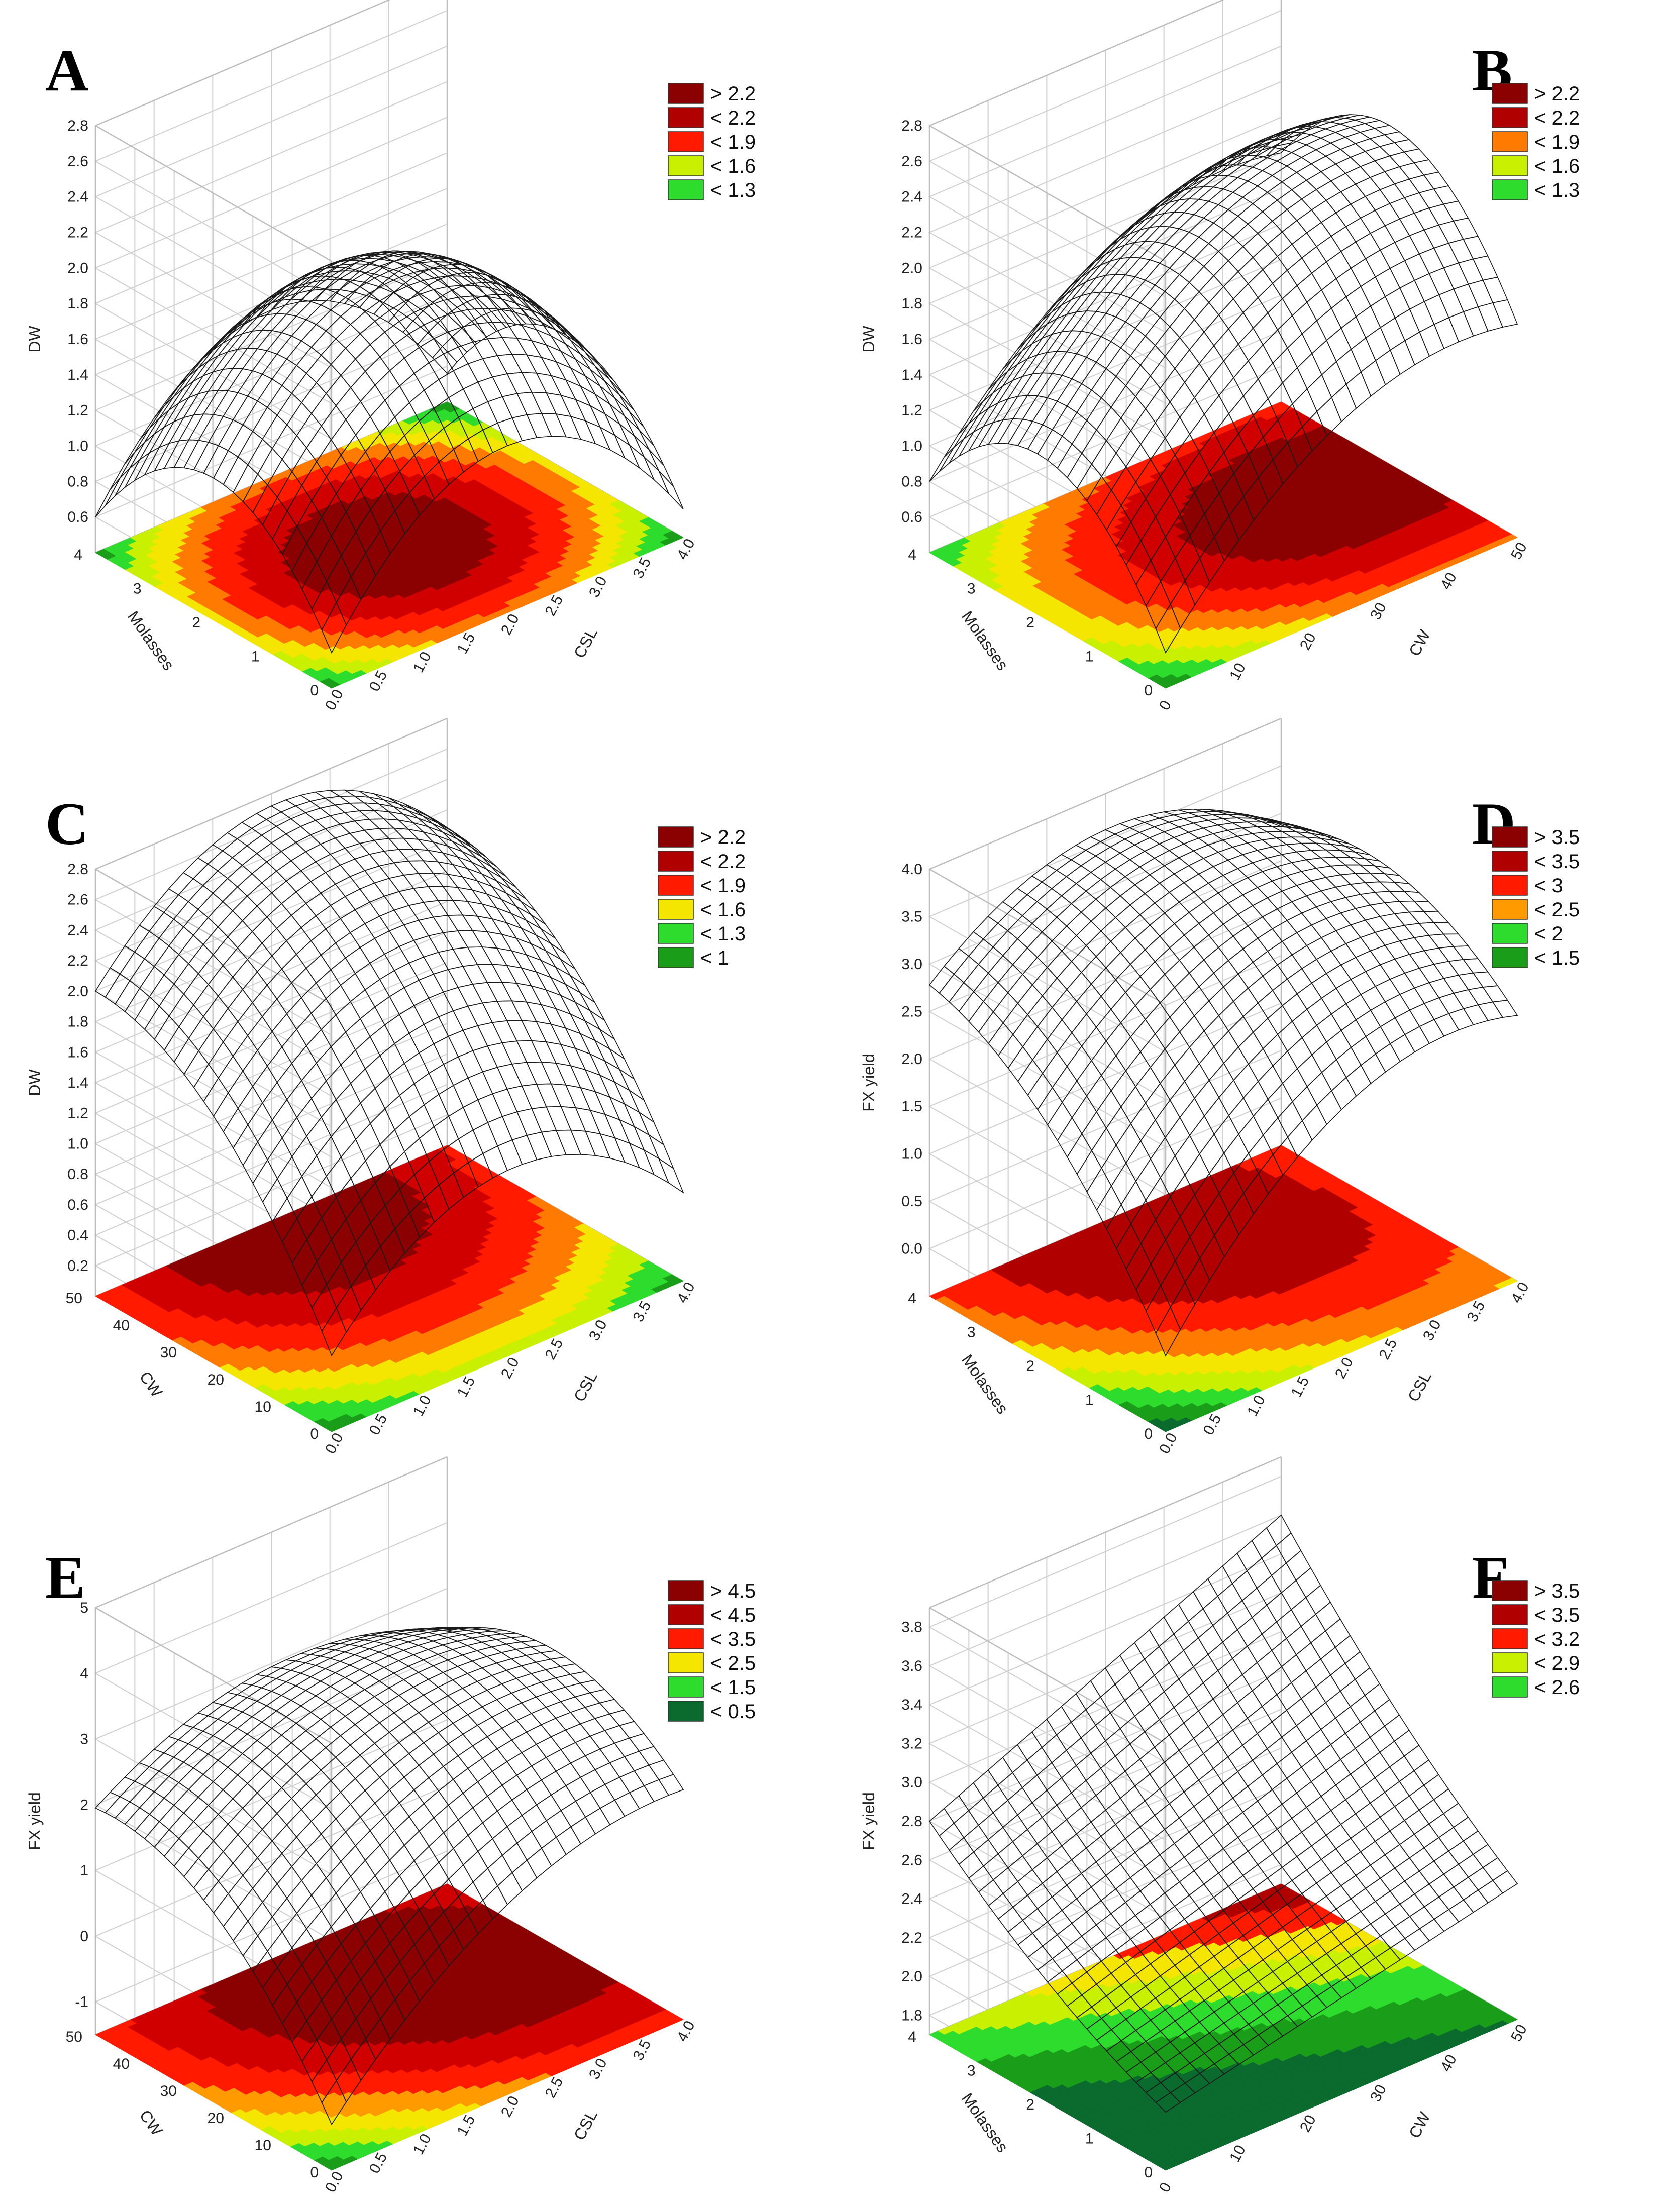 The width and height of the screenshot is (1659, 2212). Describe the element at coordinates (255, 657) in the screenshot. I see `y-tick-label: 1` at that location.